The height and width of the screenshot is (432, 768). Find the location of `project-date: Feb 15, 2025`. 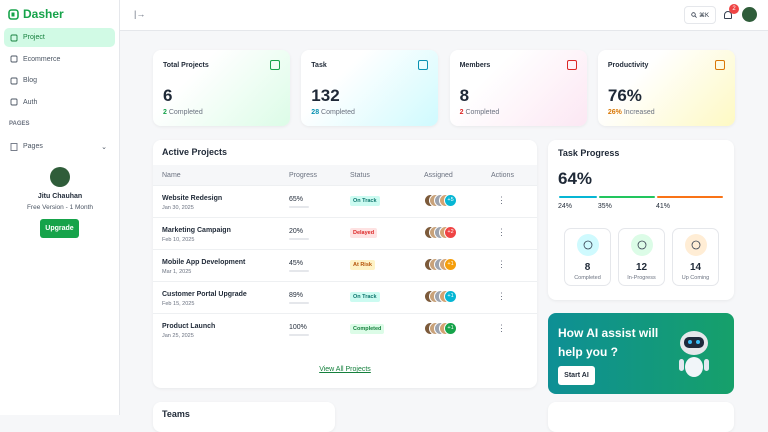

project-date: Feb 15, 2025 is located at coordinates (178, 304).